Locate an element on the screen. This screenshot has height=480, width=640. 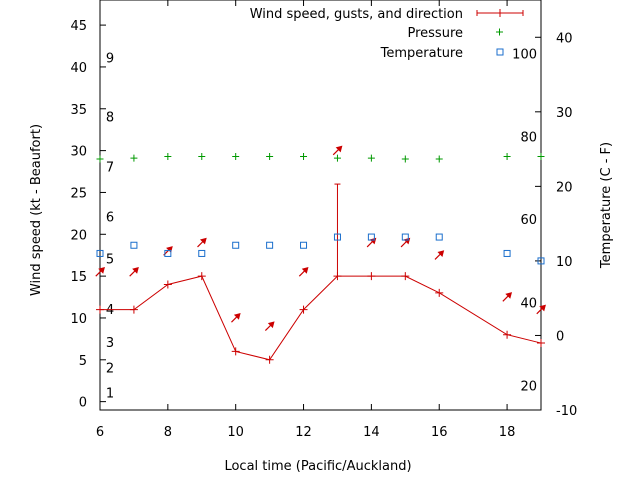
y-tick-label: 40 is located at coordinates (78, 68).